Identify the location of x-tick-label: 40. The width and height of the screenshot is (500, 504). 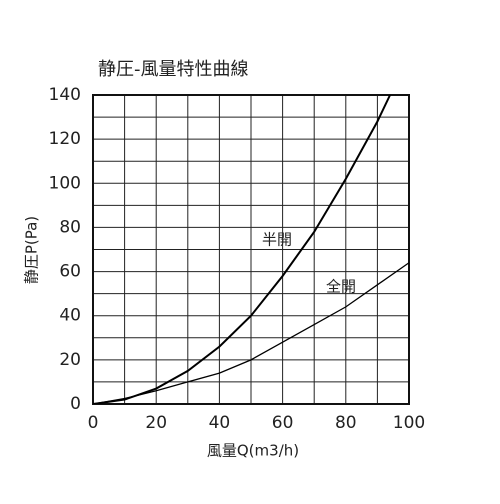
(220, 423).